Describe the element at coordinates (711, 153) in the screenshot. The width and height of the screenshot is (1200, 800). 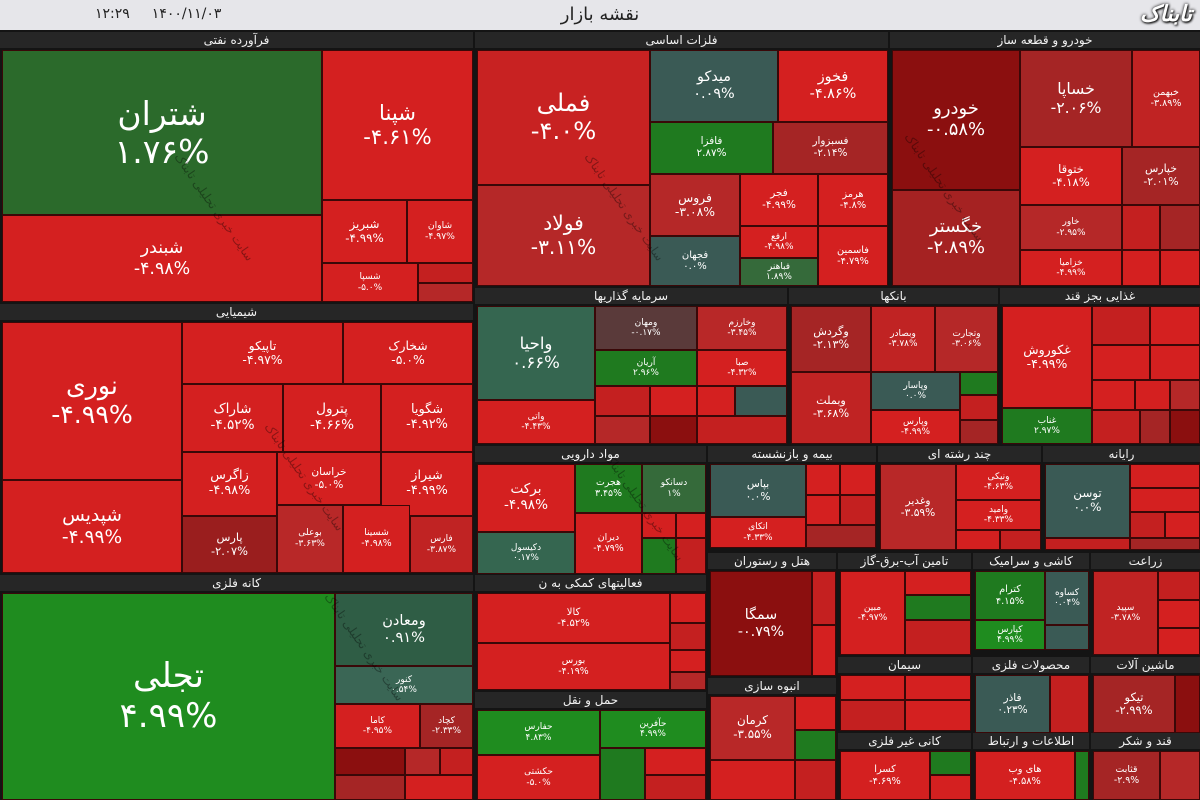
I see `stock-change: ۲.۸۷%` at that location.